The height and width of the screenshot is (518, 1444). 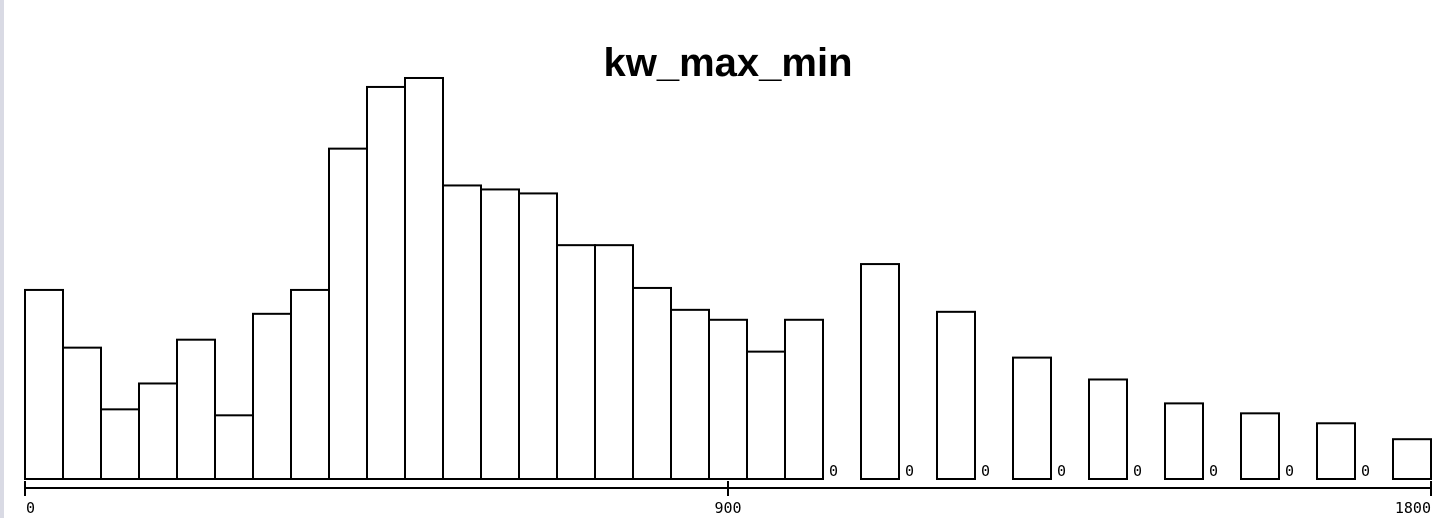 I want to click on window-edge, so click(x=2, y=259).